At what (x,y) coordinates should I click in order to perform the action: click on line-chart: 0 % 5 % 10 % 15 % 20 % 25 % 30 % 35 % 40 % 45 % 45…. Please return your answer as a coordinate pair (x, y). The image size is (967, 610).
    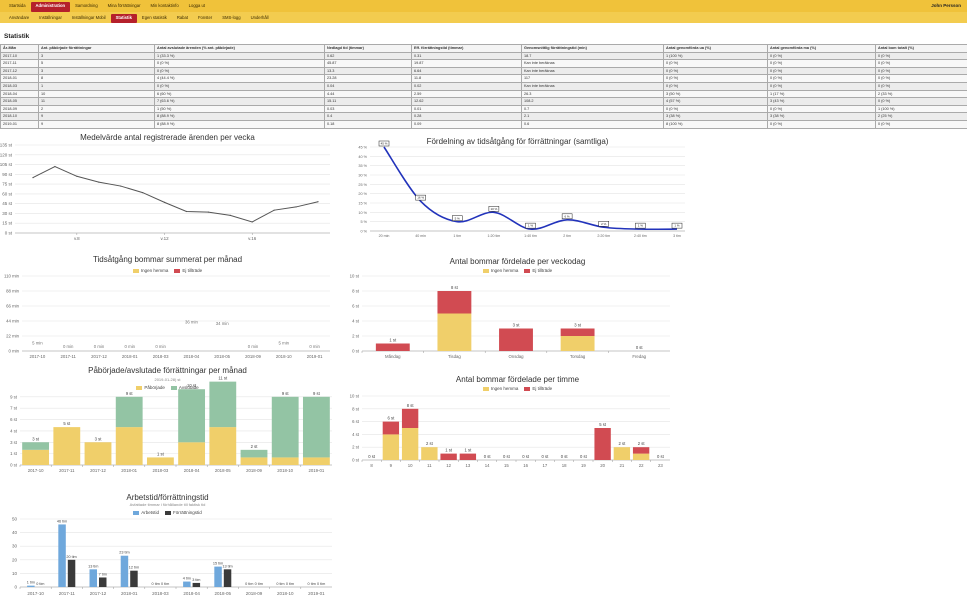
    Looking at the image, I should click on (521, 189).